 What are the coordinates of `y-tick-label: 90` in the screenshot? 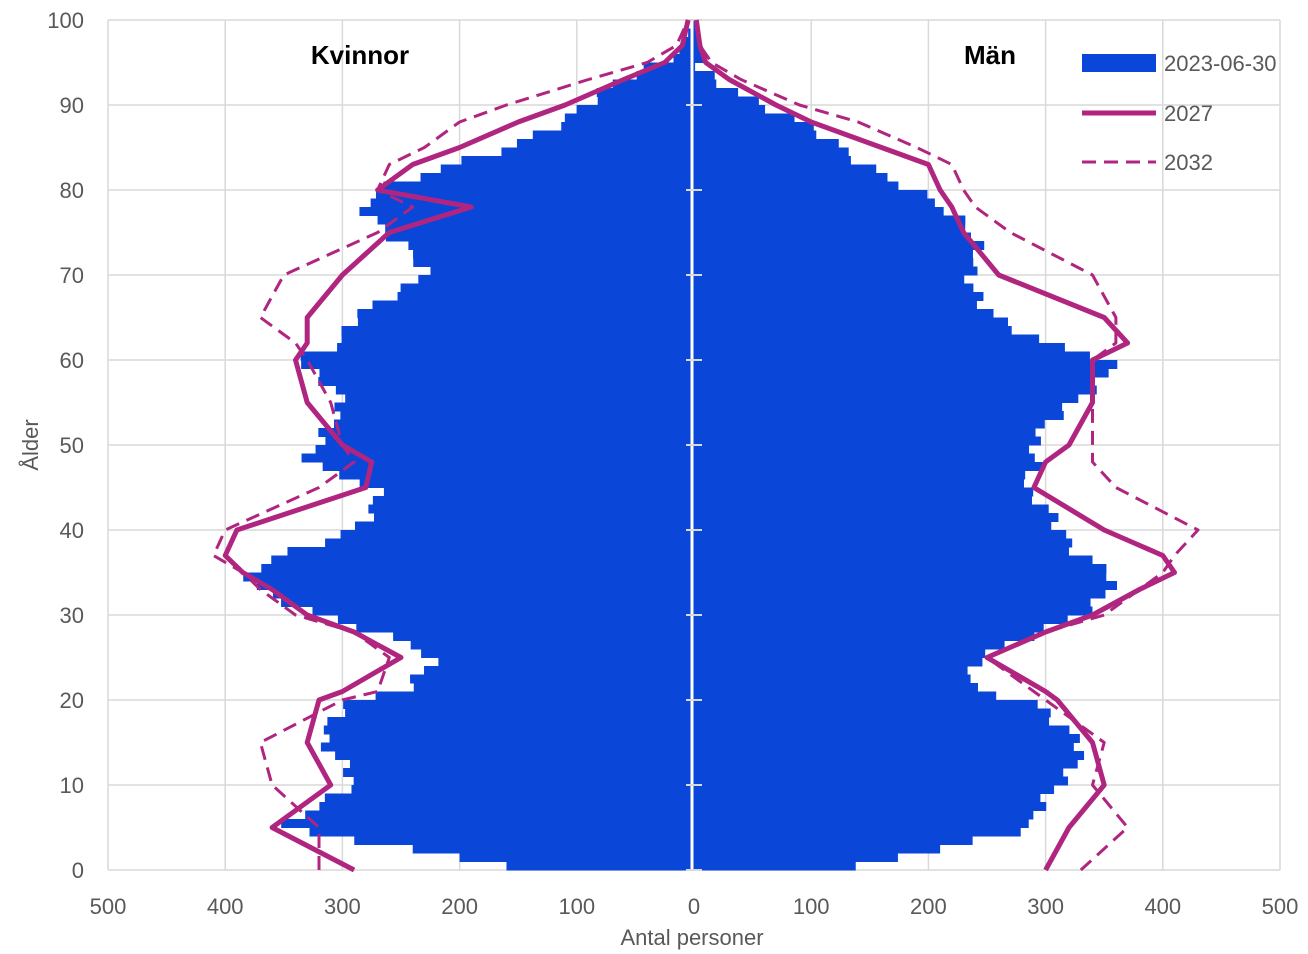 It's located at (72, 105).